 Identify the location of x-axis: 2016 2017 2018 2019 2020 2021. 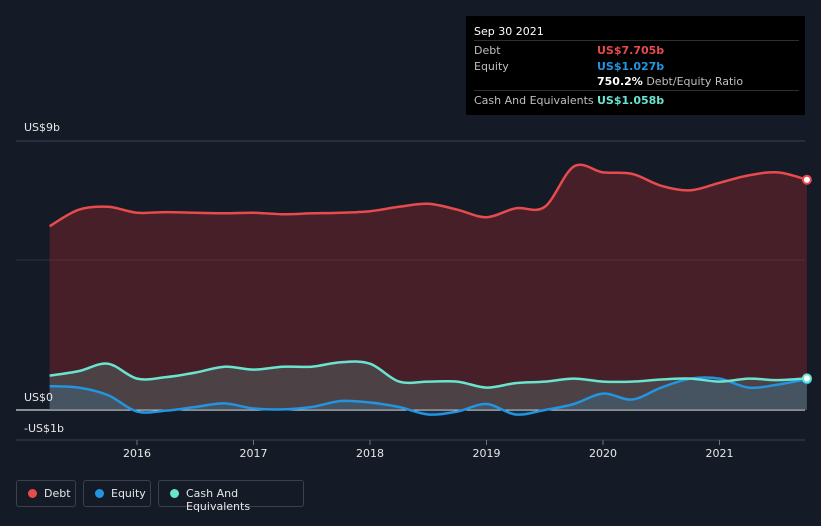
(428, 450).